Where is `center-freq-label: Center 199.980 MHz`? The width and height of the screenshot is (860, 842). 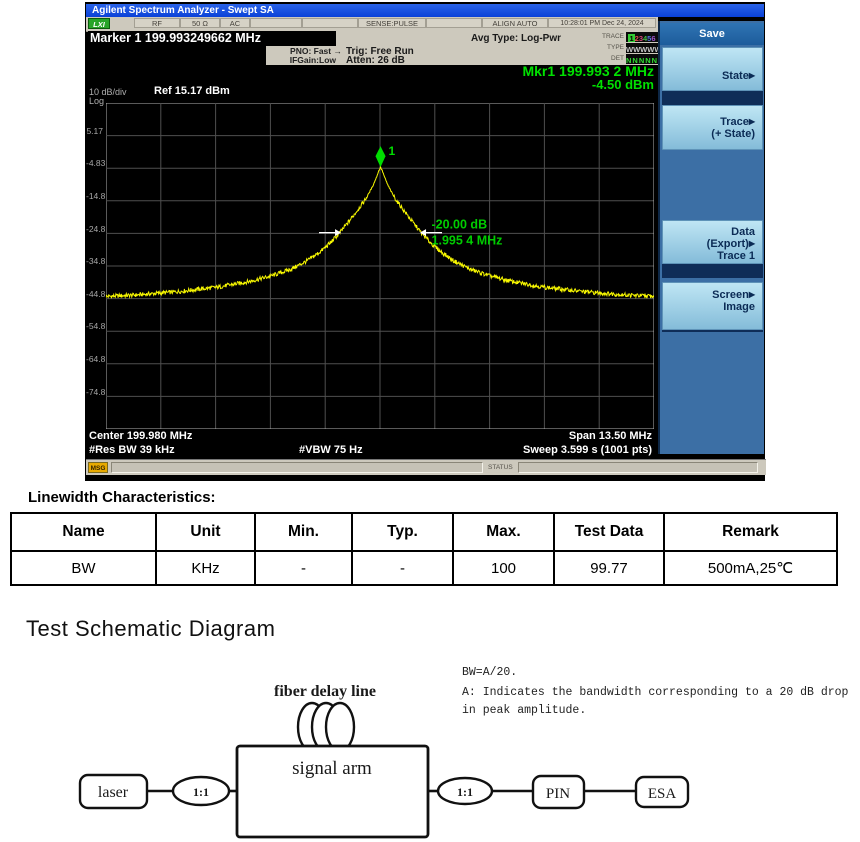
center-freq-label: Center 199.980 MHz is located at coordinates (141, 436).